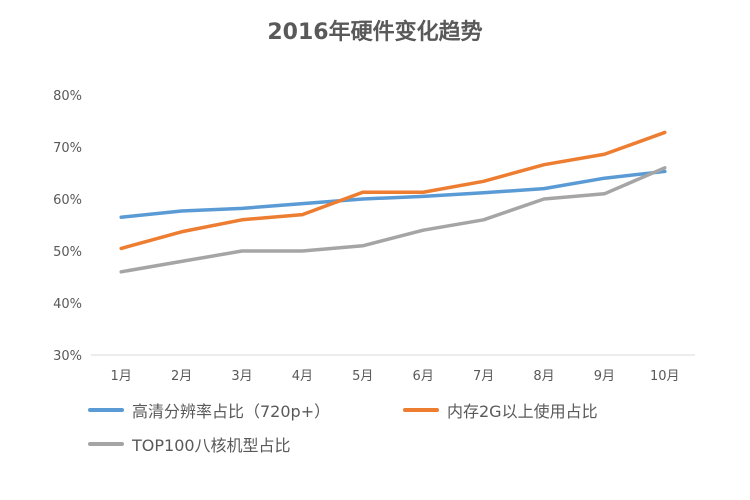 Image resolution: width=750 pixels, height=500 pixels. I want to click on y-tick-label: 50%, so click(67, 252).